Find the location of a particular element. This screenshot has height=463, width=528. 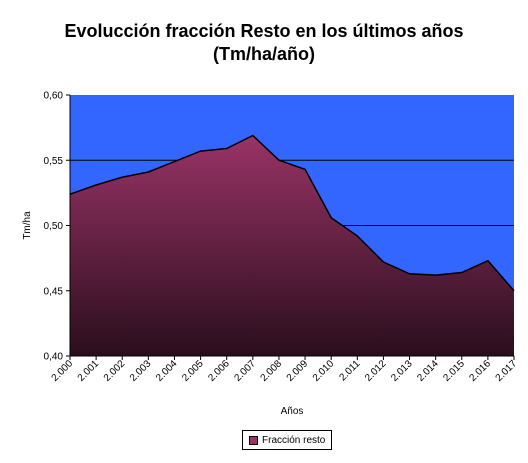

chart-title-line-2: (Tm/ha/año) is located at coordinates (264, 54).